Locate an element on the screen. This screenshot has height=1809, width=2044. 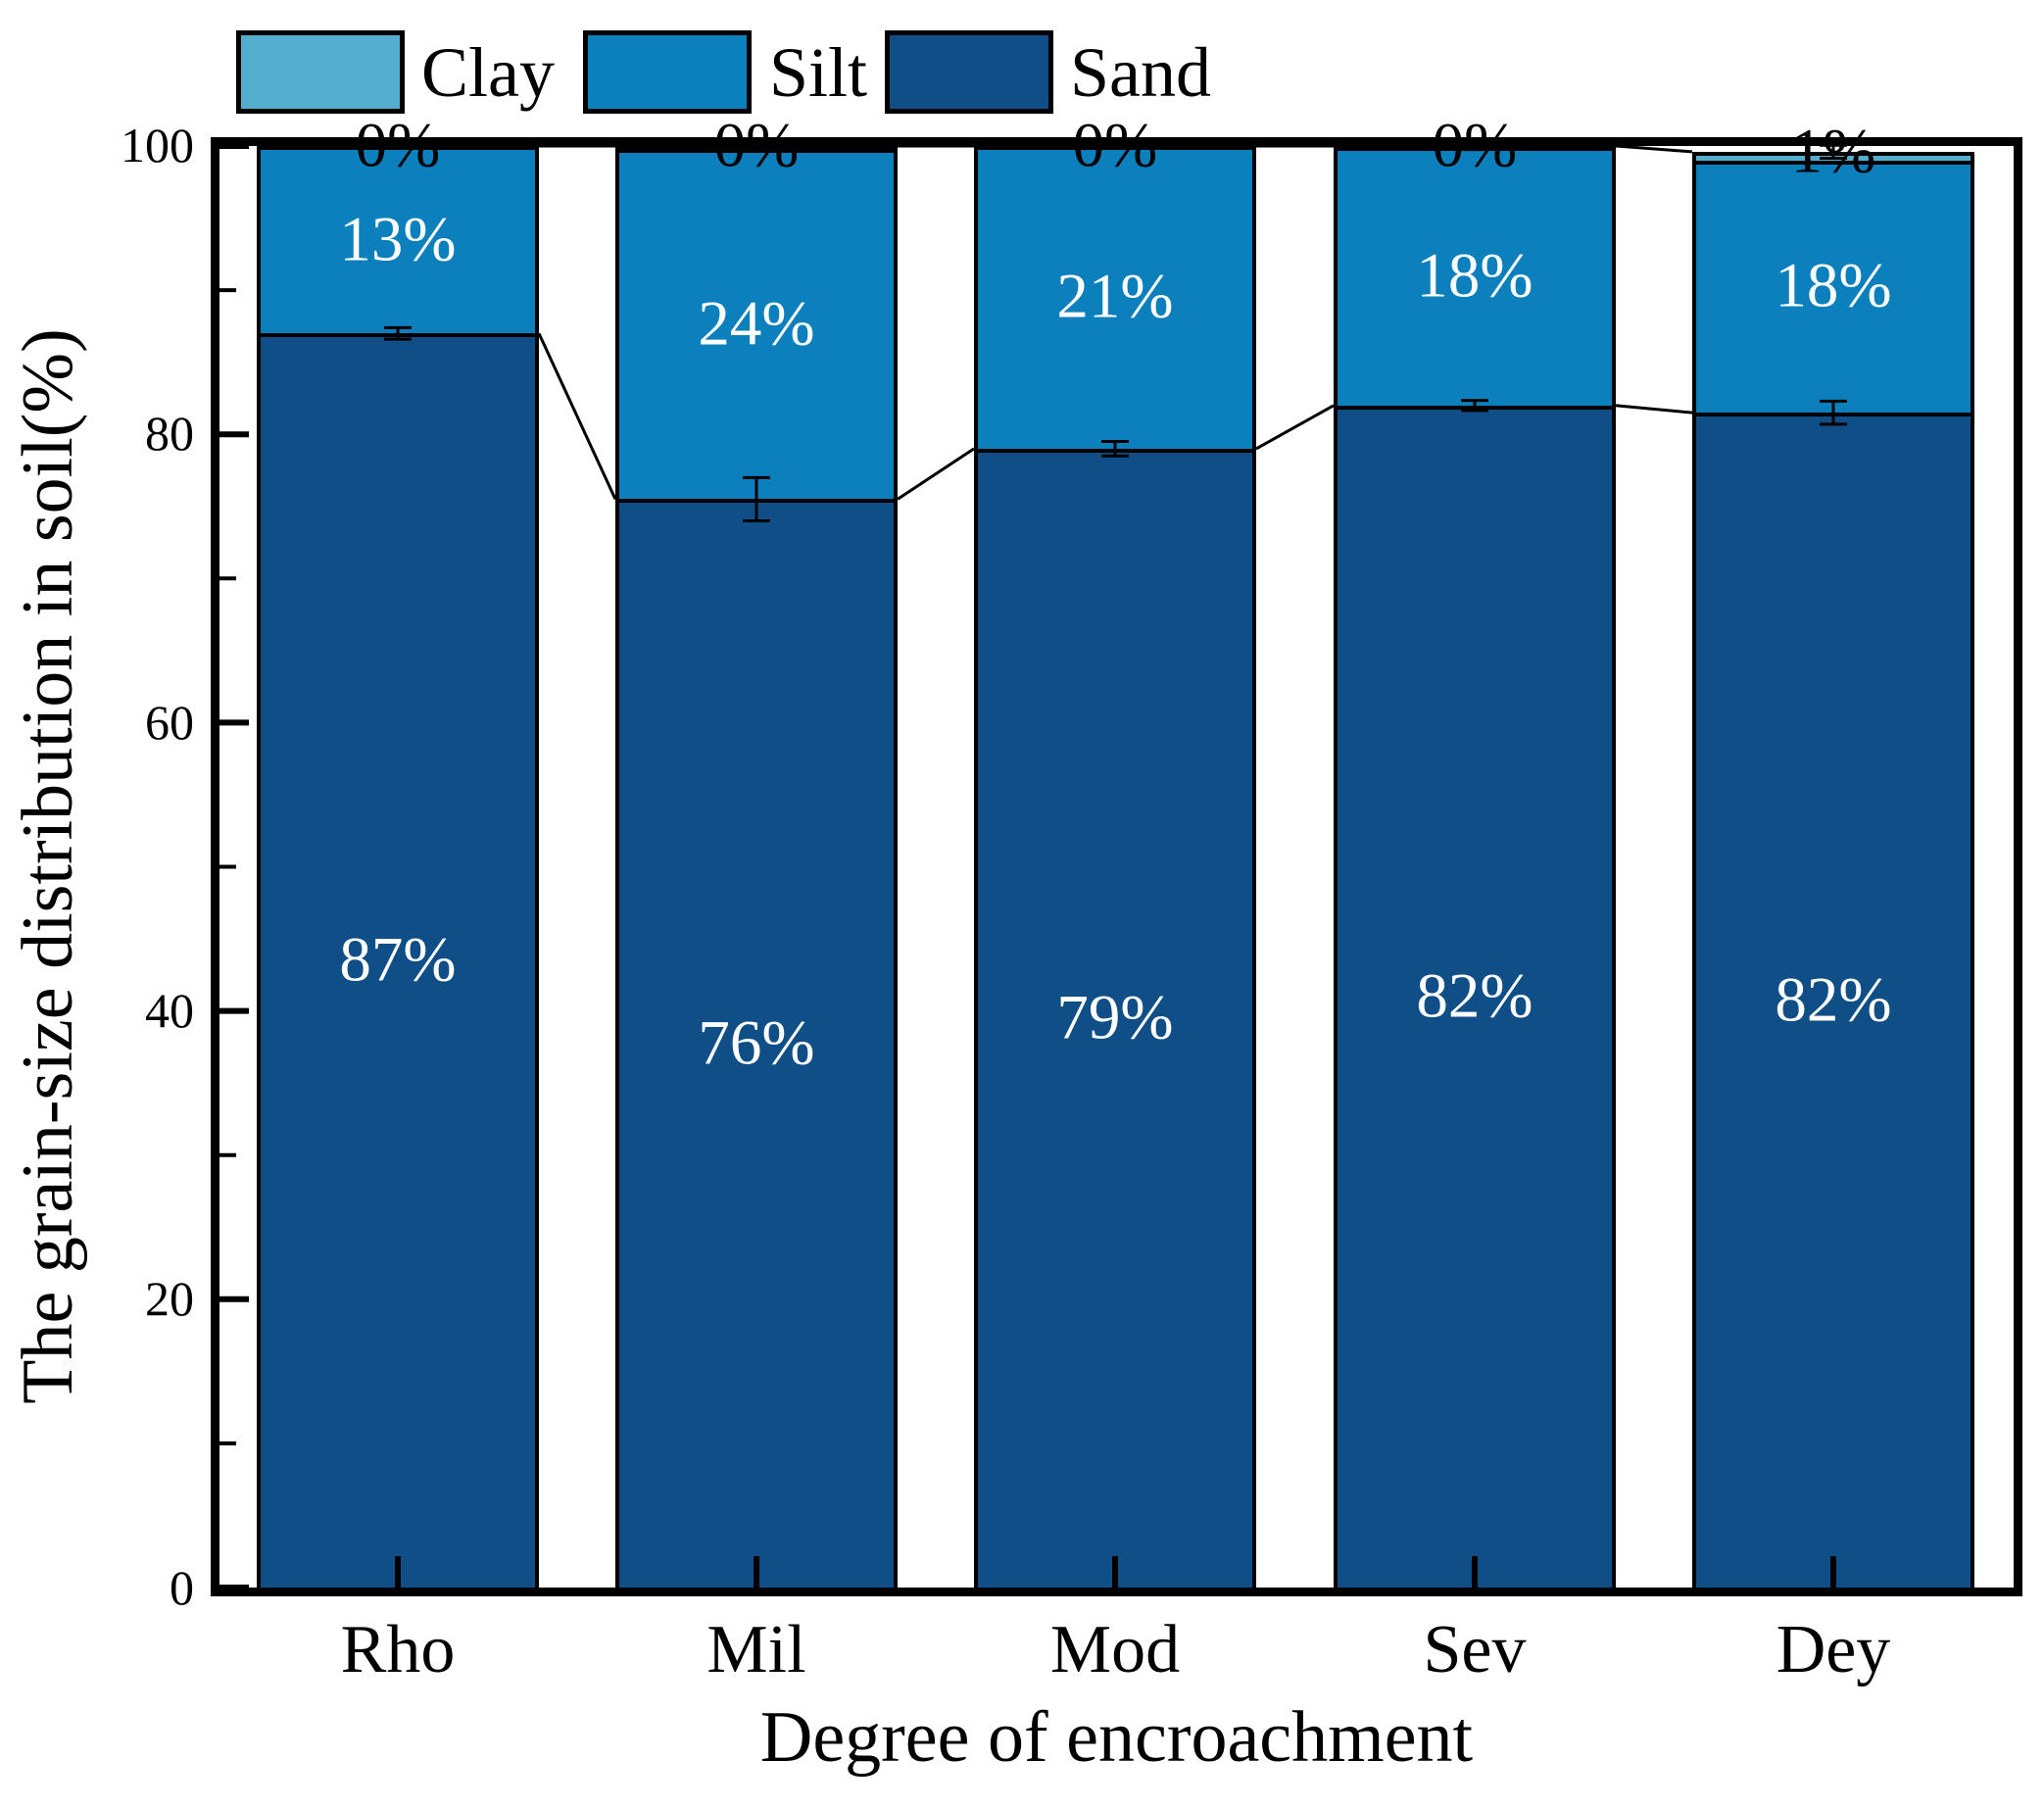
y-tick-label-20: 20 is located at coordinates (170, 1298).